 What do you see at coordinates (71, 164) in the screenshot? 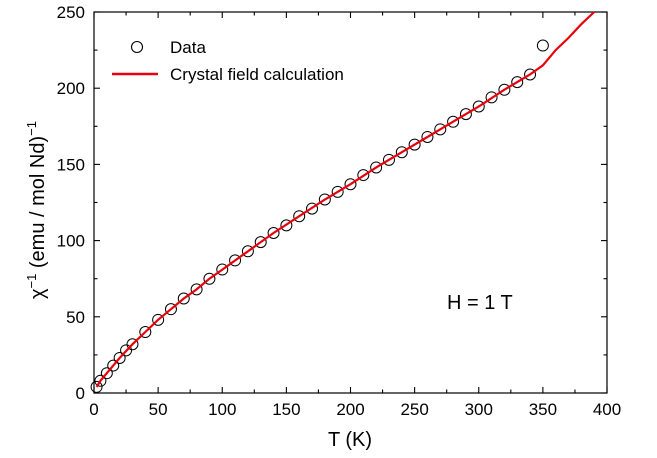
I see `y-tick-label: 150` at bounding box center [71, 164].